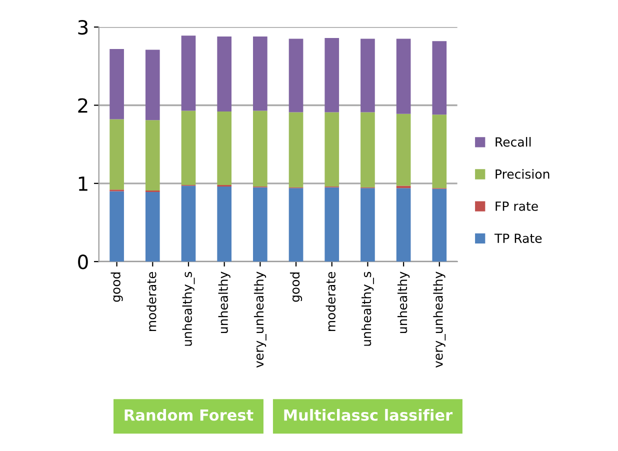 The height and width of the screenshot is (451, 618). Describe the element at coordinates (523, 174) in the screenshot. I see `legend-label: Precision` at that location.